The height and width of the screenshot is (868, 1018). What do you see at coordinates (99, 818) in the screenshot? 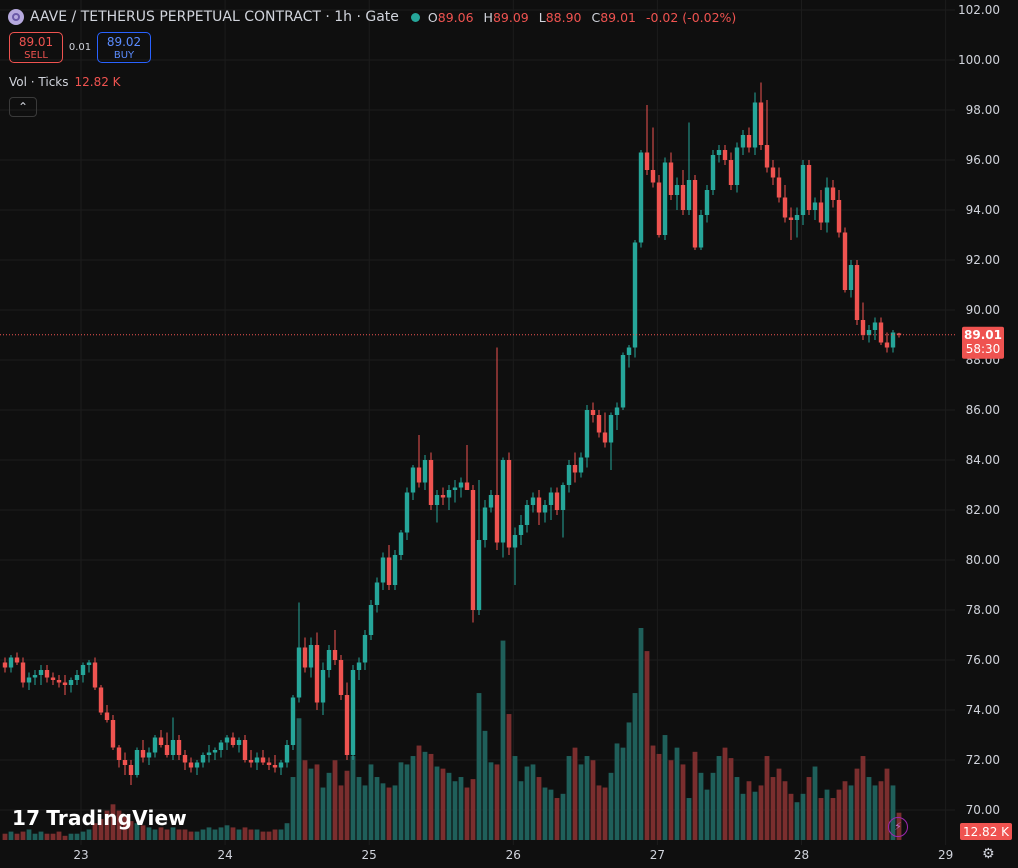
I see `tradingview-logo: 17 TradingView` at bounding box center [99, 818].